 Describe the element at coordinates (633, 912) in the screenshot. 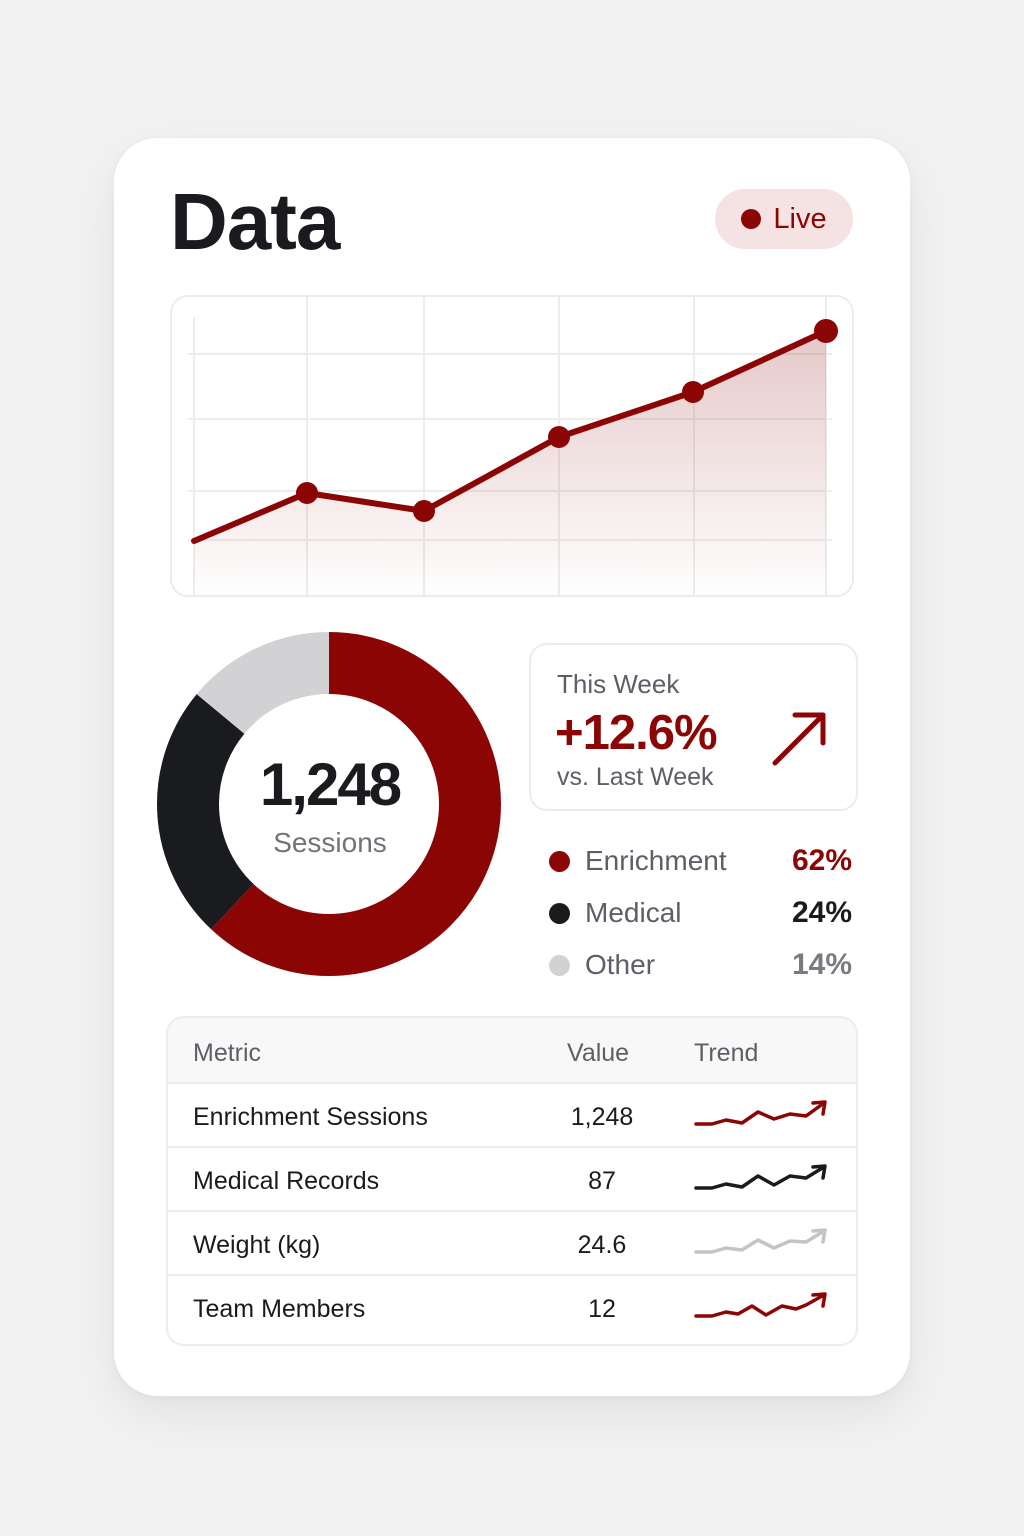

I see `legend-label: Medical` at that location.